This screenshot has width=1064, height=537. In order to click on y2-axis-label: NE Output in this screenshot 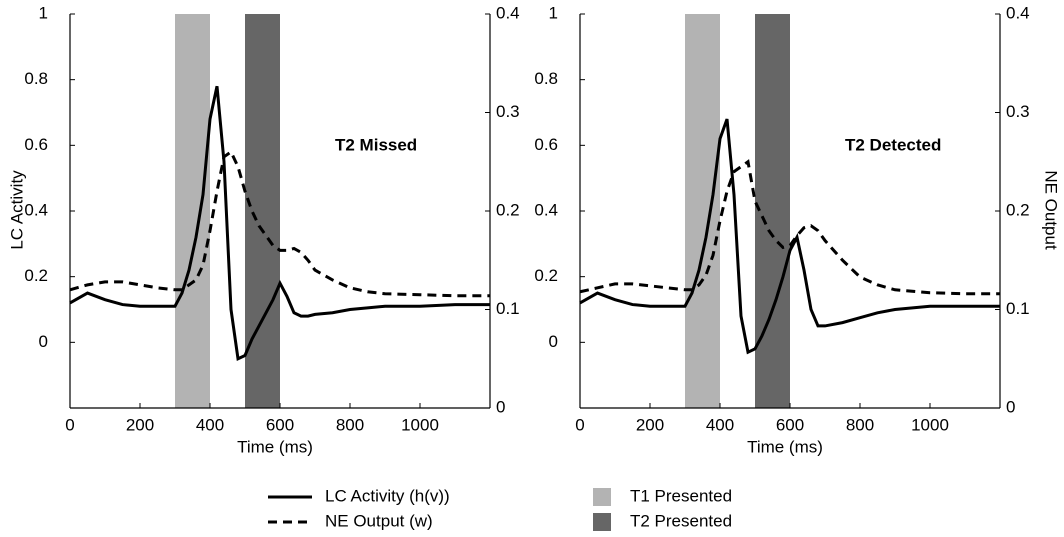, I will do `click(1051, 210)`.